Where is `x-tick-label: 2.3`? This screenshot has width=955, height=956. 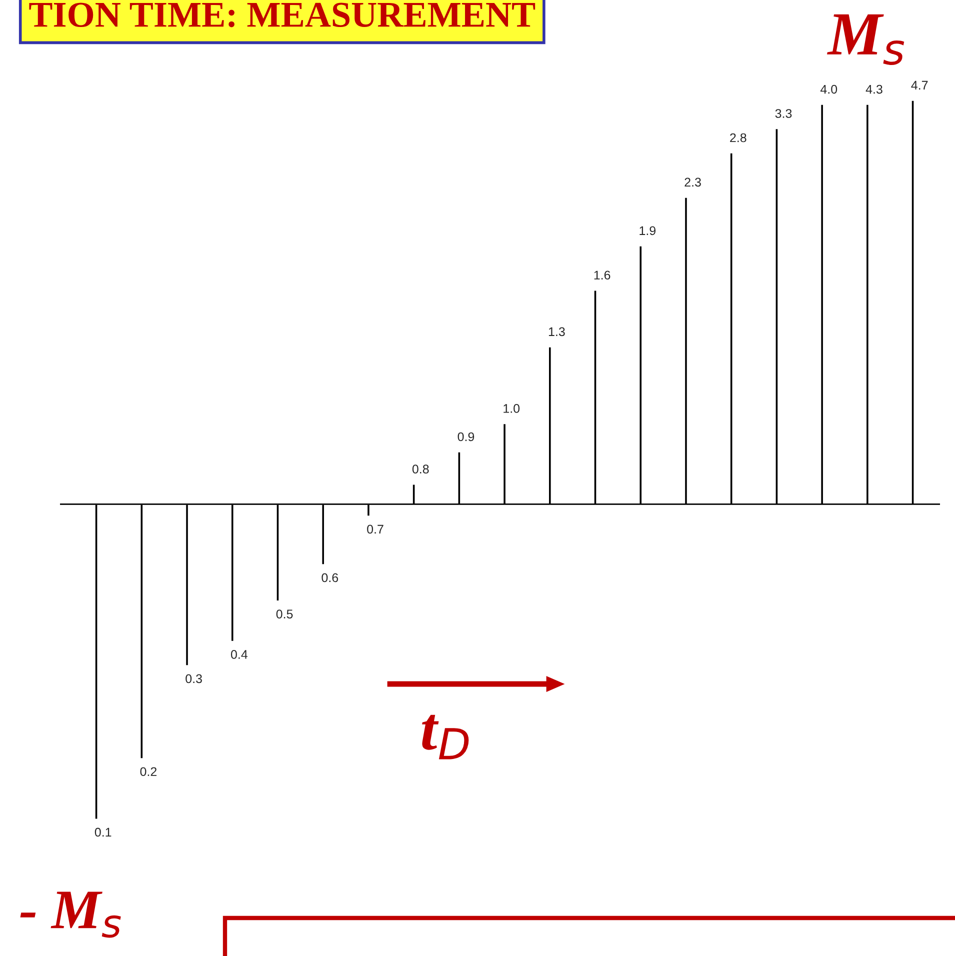
x-tick-label: 2.3 is located at coordinates (692, 182).